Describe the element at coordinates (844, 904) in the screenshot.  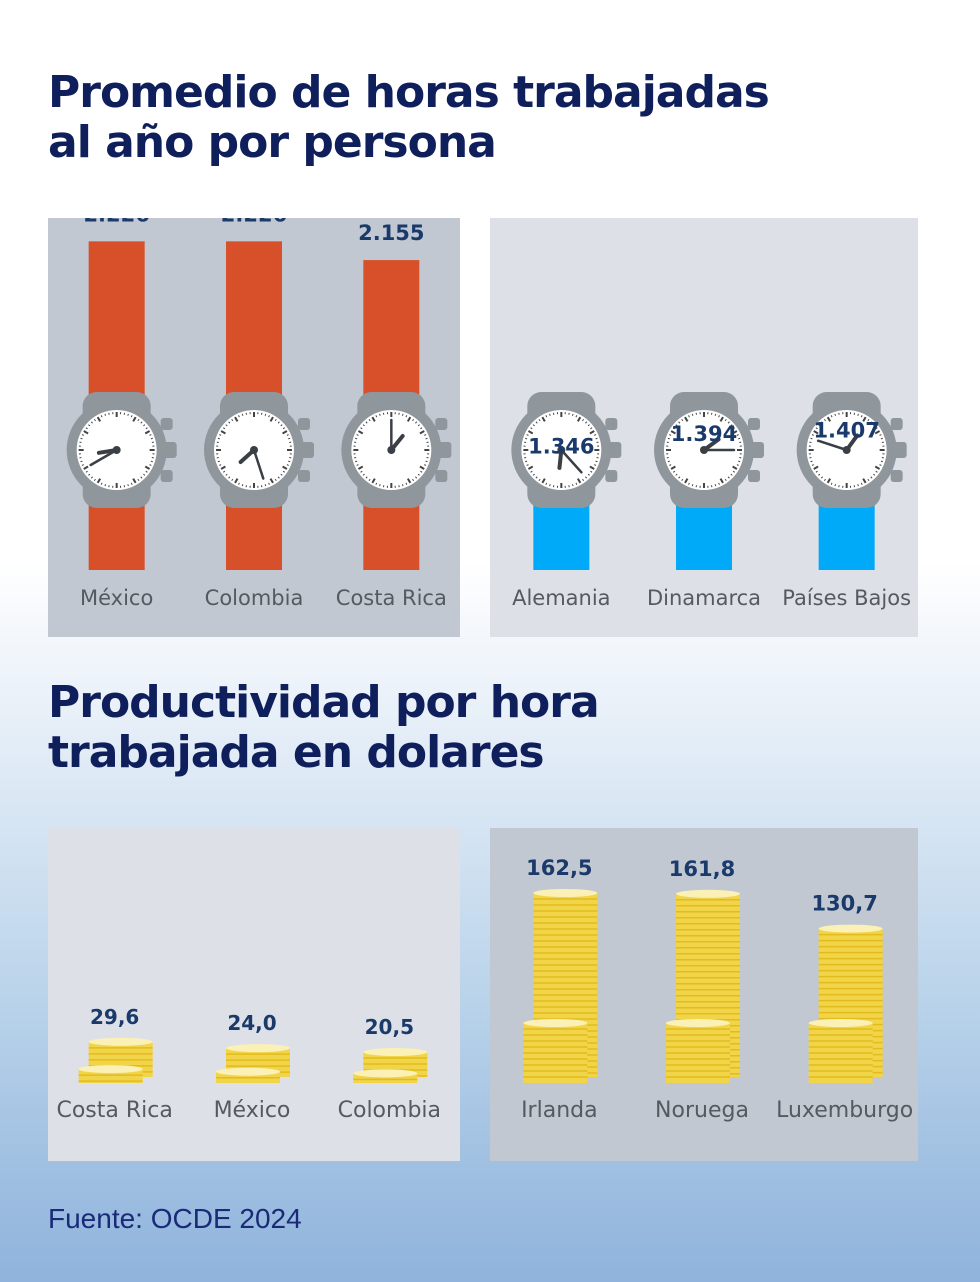
I see `coin-value-label: 130,7` at that location.